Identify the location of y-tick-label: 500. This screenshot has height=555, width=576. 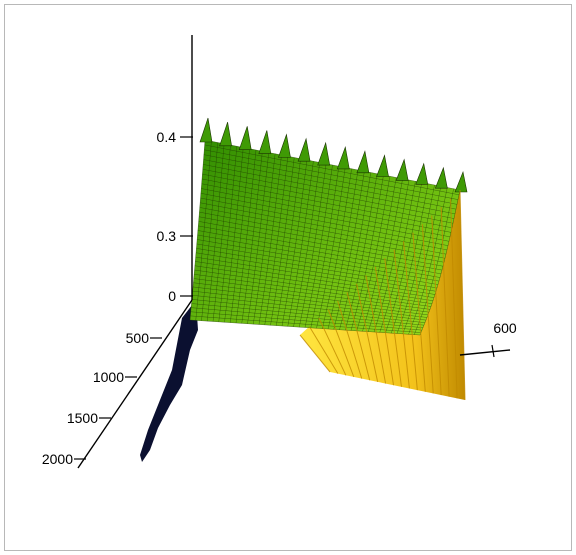
(138, 338).